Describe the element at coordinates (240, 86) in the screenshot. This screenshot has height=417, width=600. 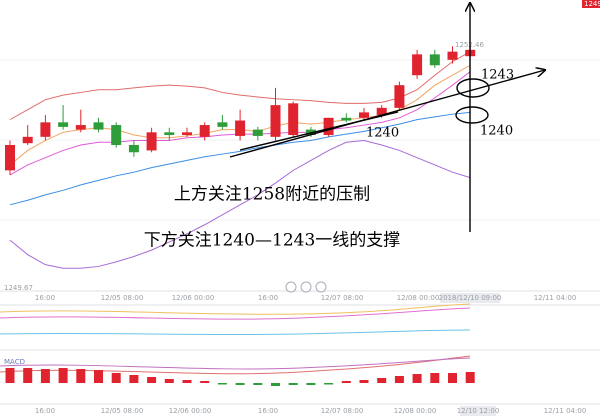
I see `indicator-line` at that location.